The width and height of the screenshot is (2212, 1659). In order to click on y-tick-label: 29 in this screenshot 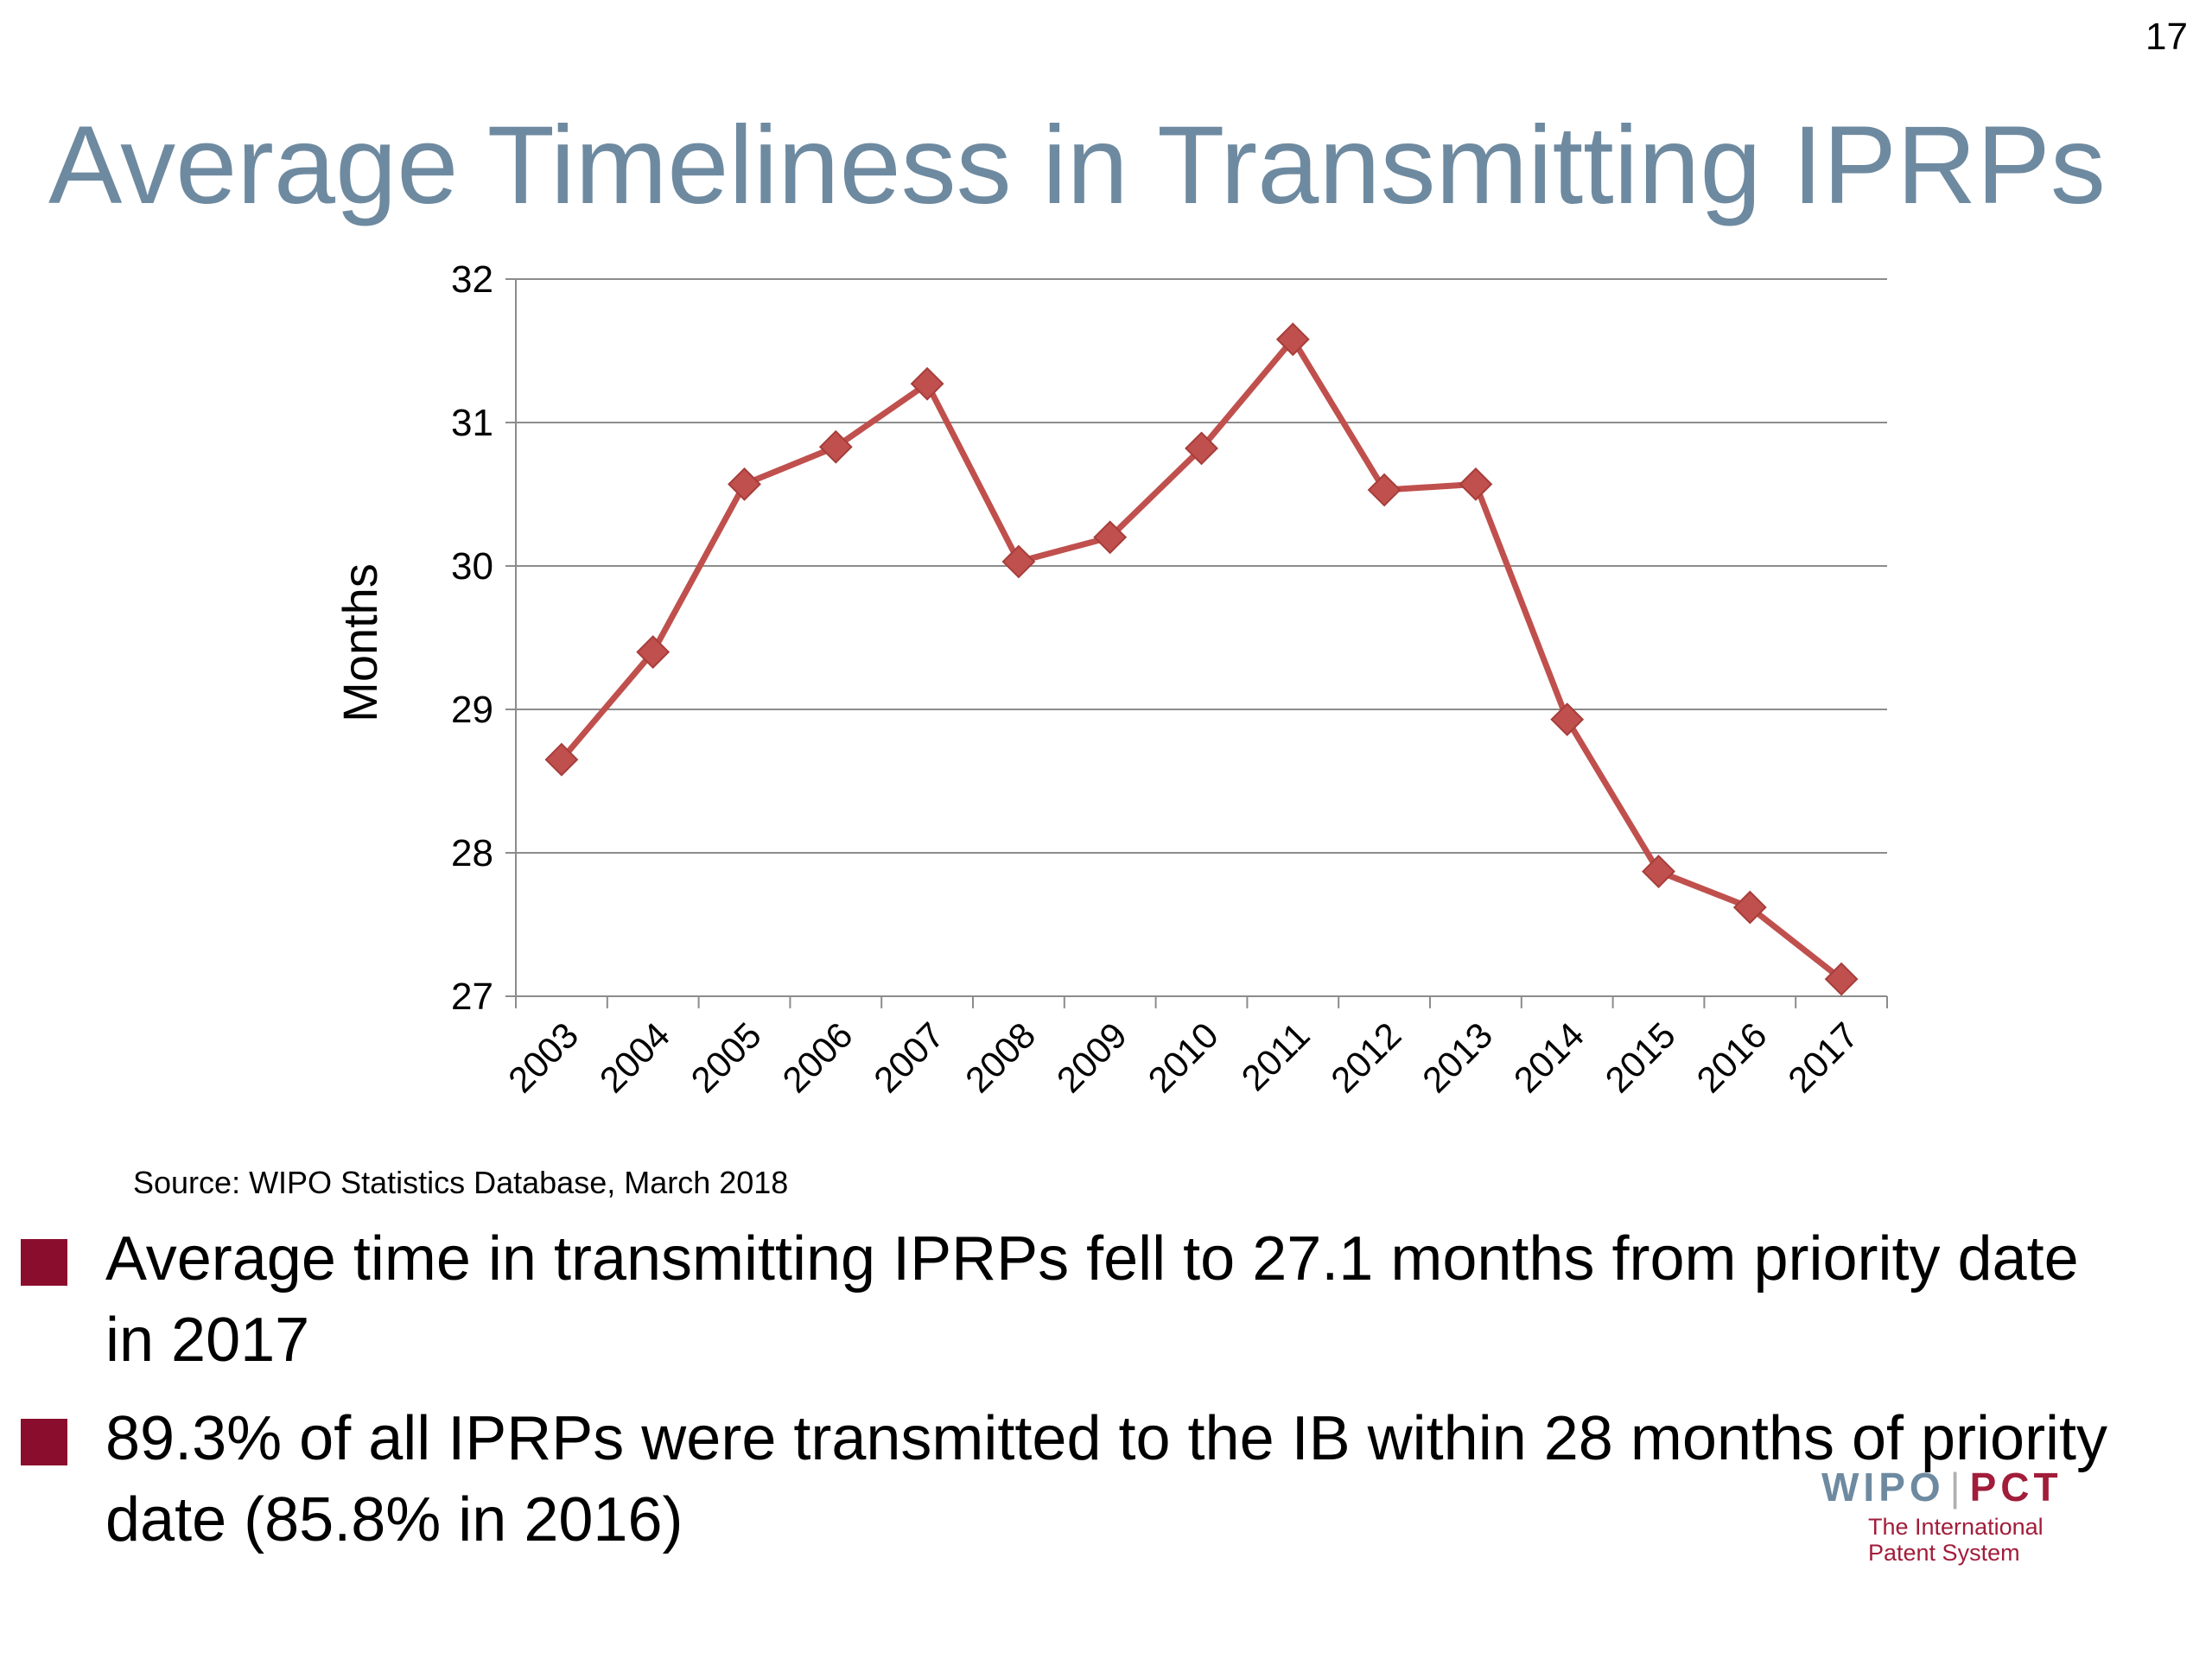, I will do `click(472, 710)`.